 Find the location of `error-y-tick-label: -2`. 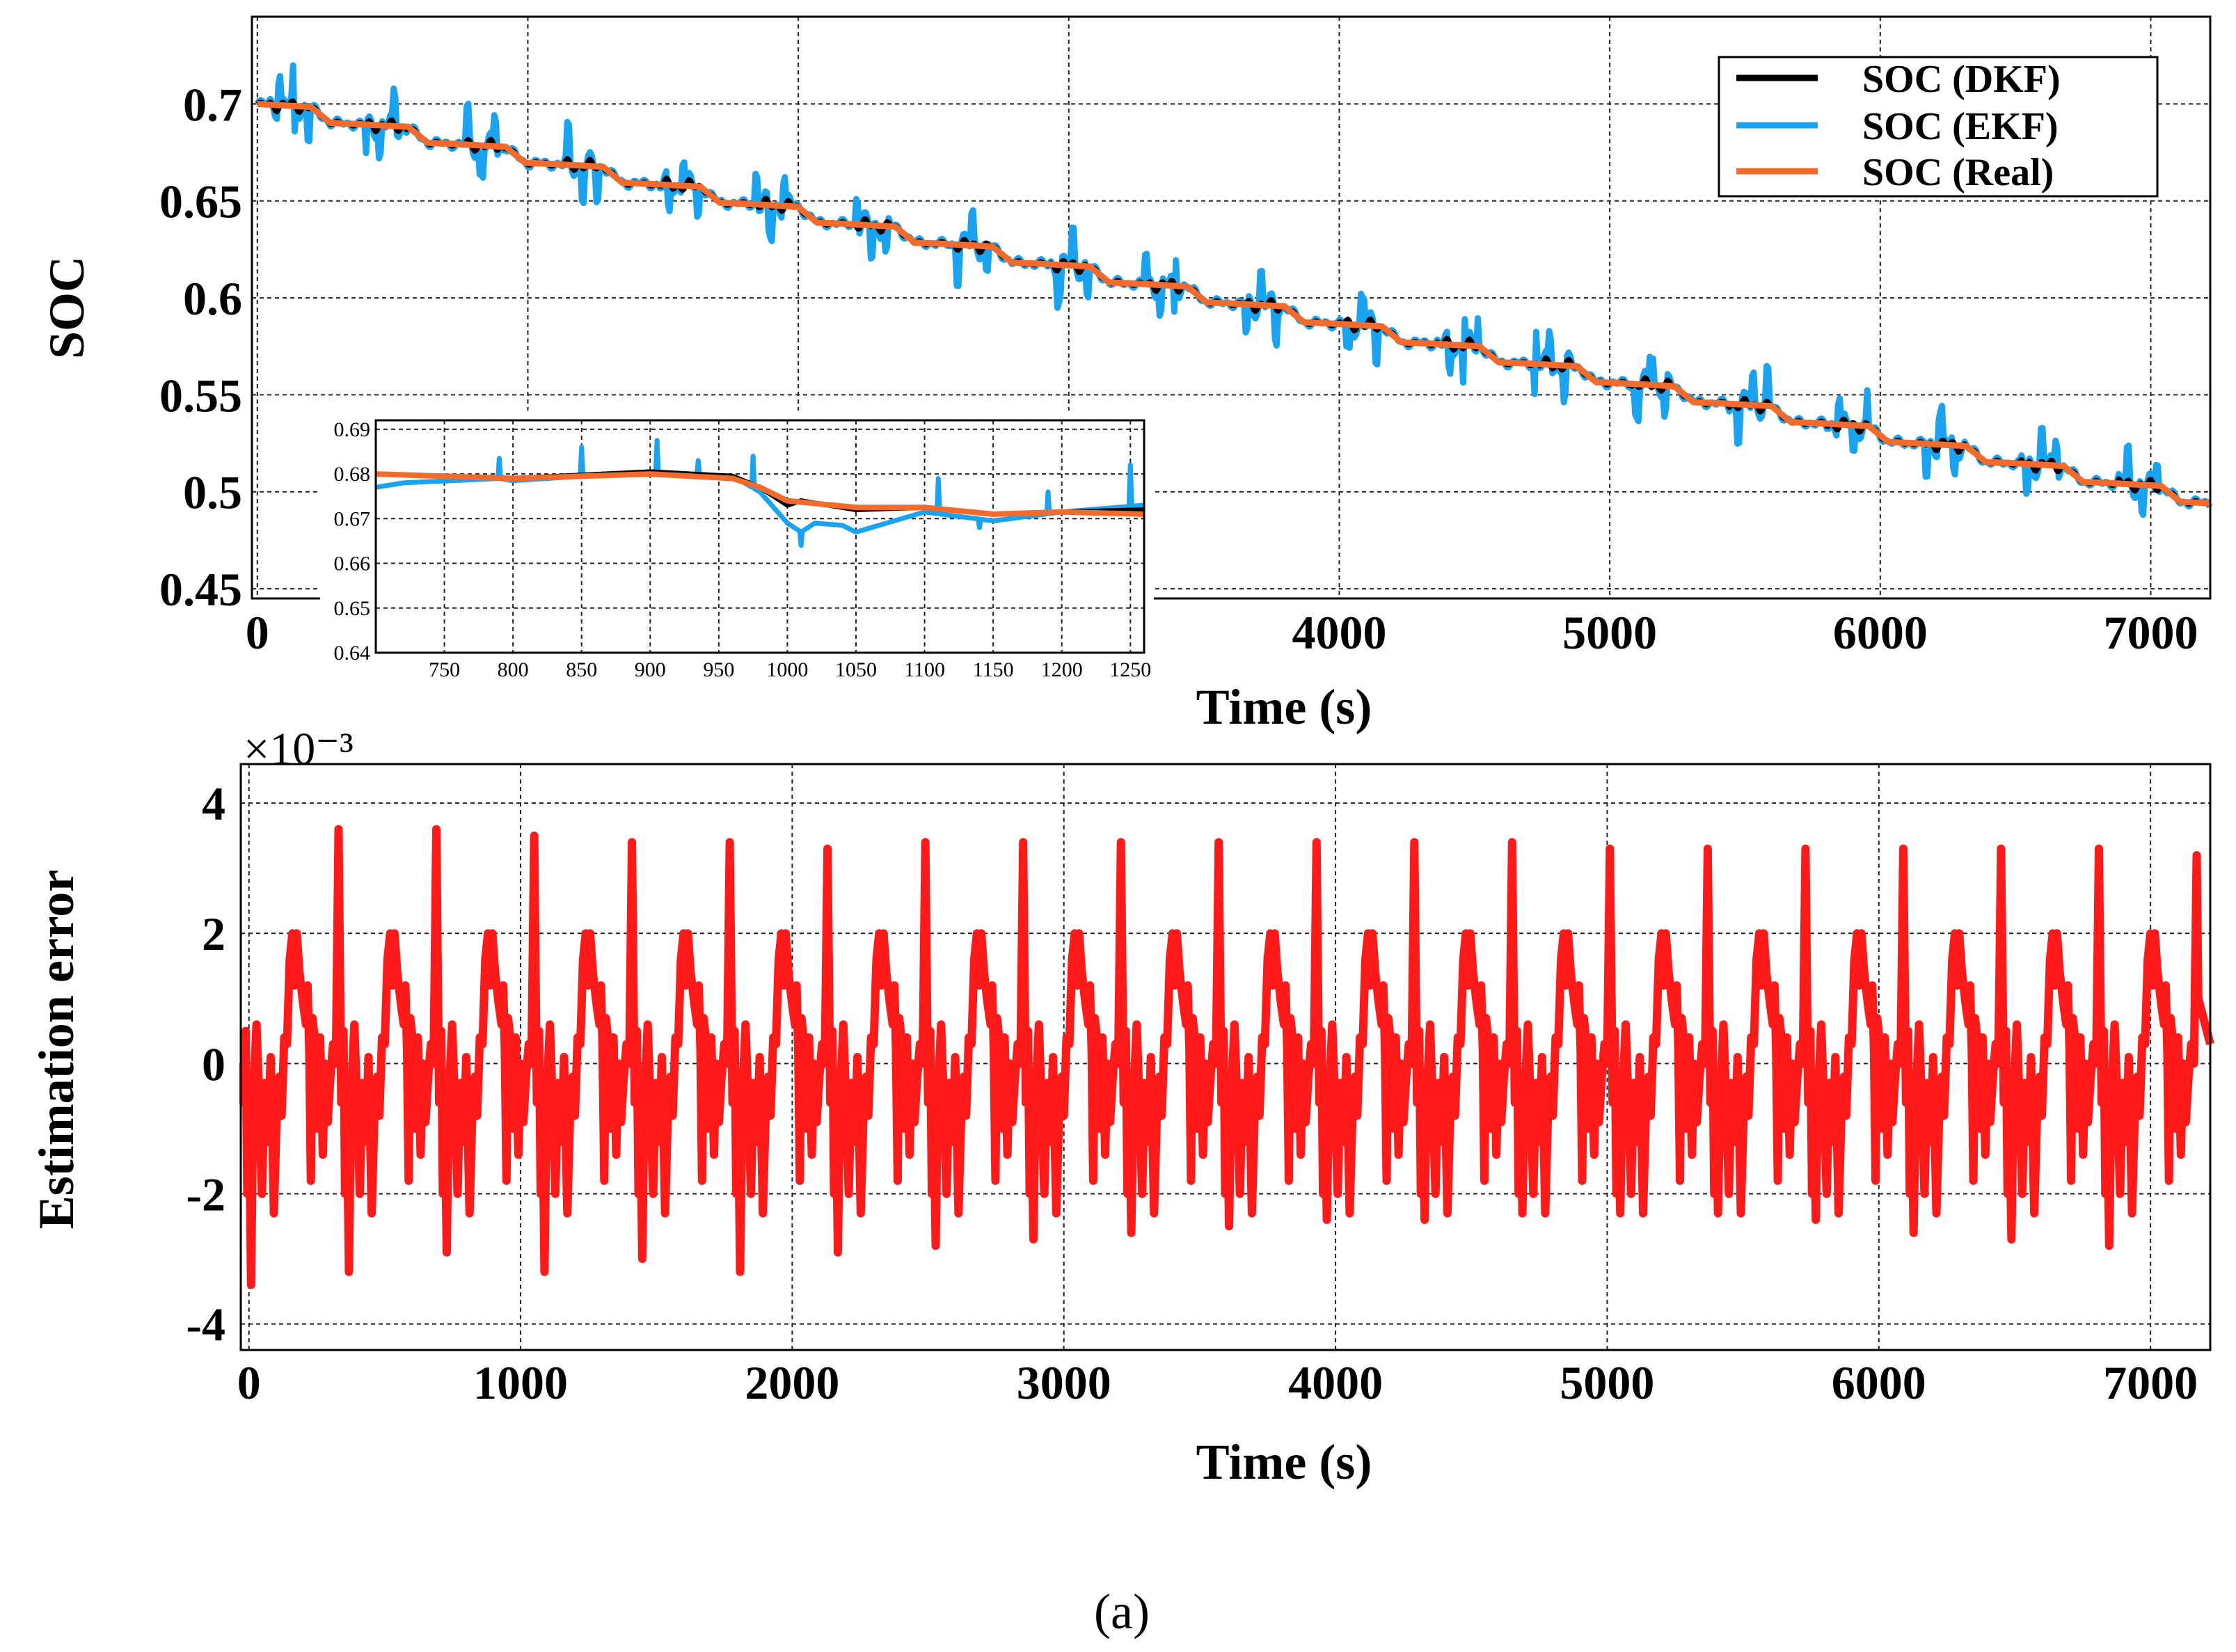

error-y-tick-label: -2 is located at coordinates (206, 1194).